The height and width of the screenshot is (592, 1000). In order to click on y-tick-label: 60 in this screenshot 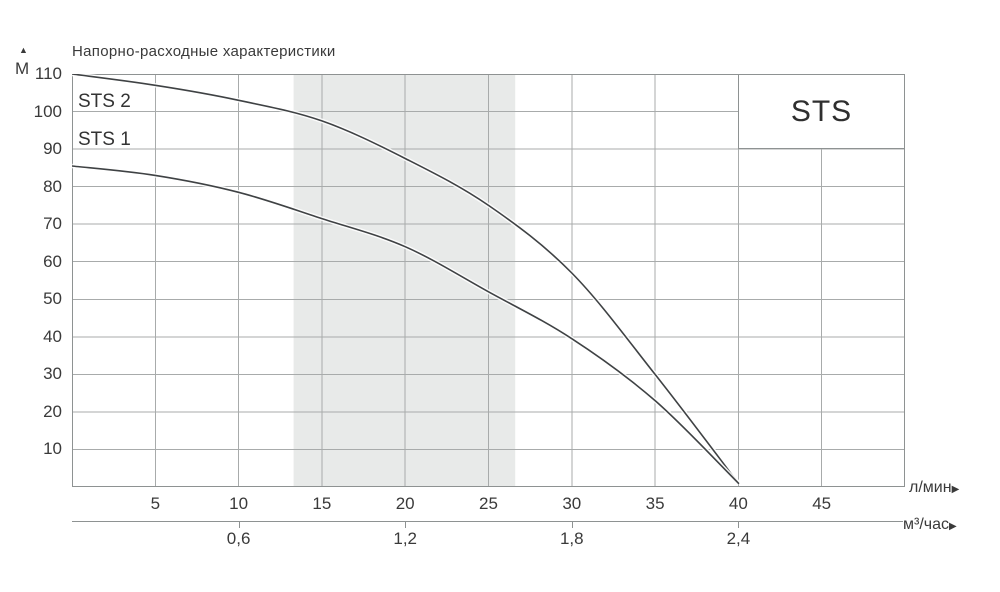, I will do `click(52, 261)`.